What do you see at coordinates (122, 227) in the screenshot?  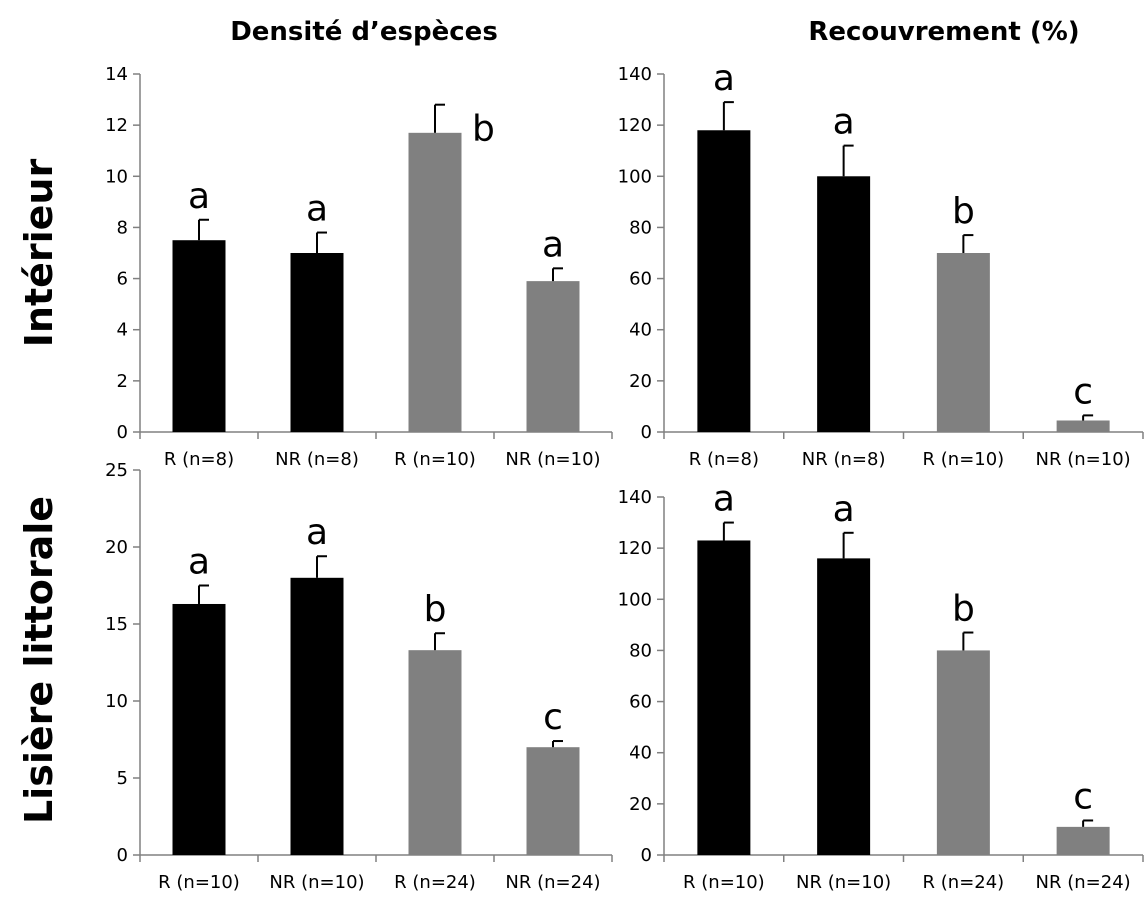 I see `y-tick-label: 8` at bounding box center [122, 227].